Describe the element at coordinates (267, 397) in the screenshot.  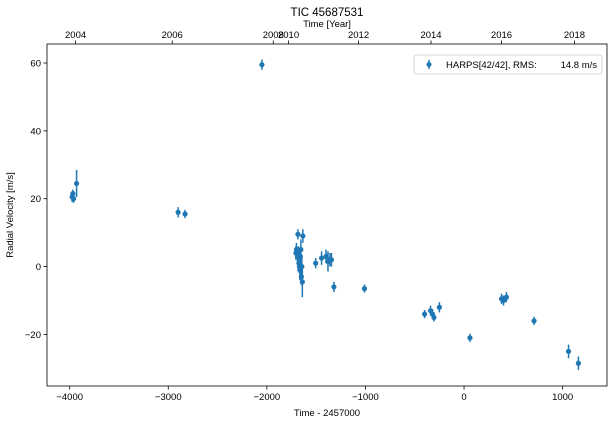
I see `x-tick-label: −2000` at that location.